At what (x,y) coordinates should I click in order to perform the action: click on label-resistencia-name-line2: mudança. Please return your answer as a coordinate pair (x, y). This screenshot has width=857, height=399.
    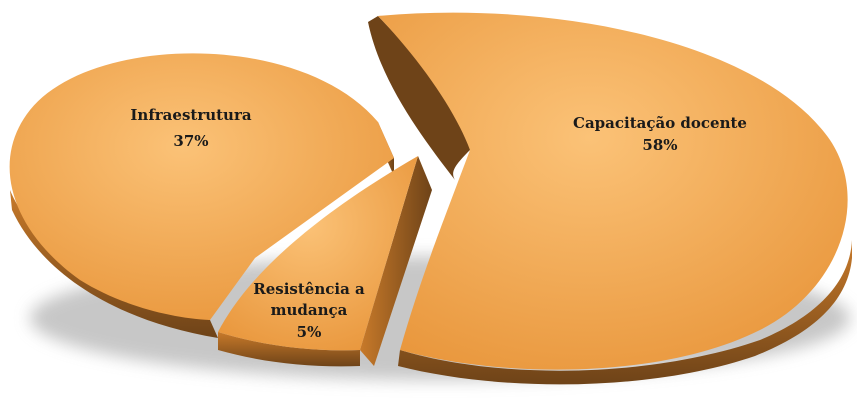
    Looking at the image, I should click on (309, 310).